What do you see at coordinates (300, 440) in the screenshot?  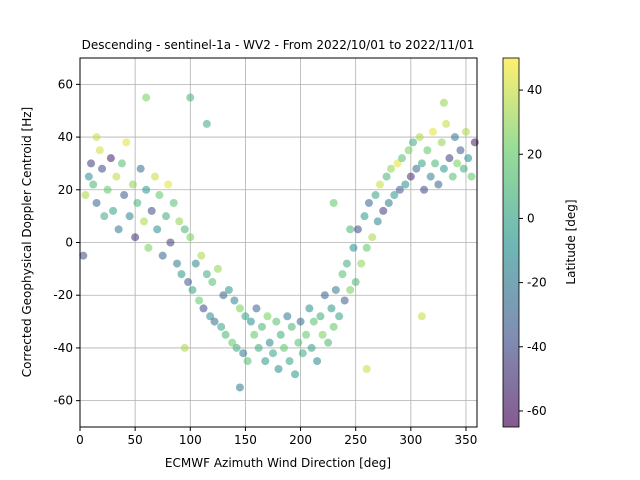 I see `x-tick-label: 200` at bounding box center [300, 440].